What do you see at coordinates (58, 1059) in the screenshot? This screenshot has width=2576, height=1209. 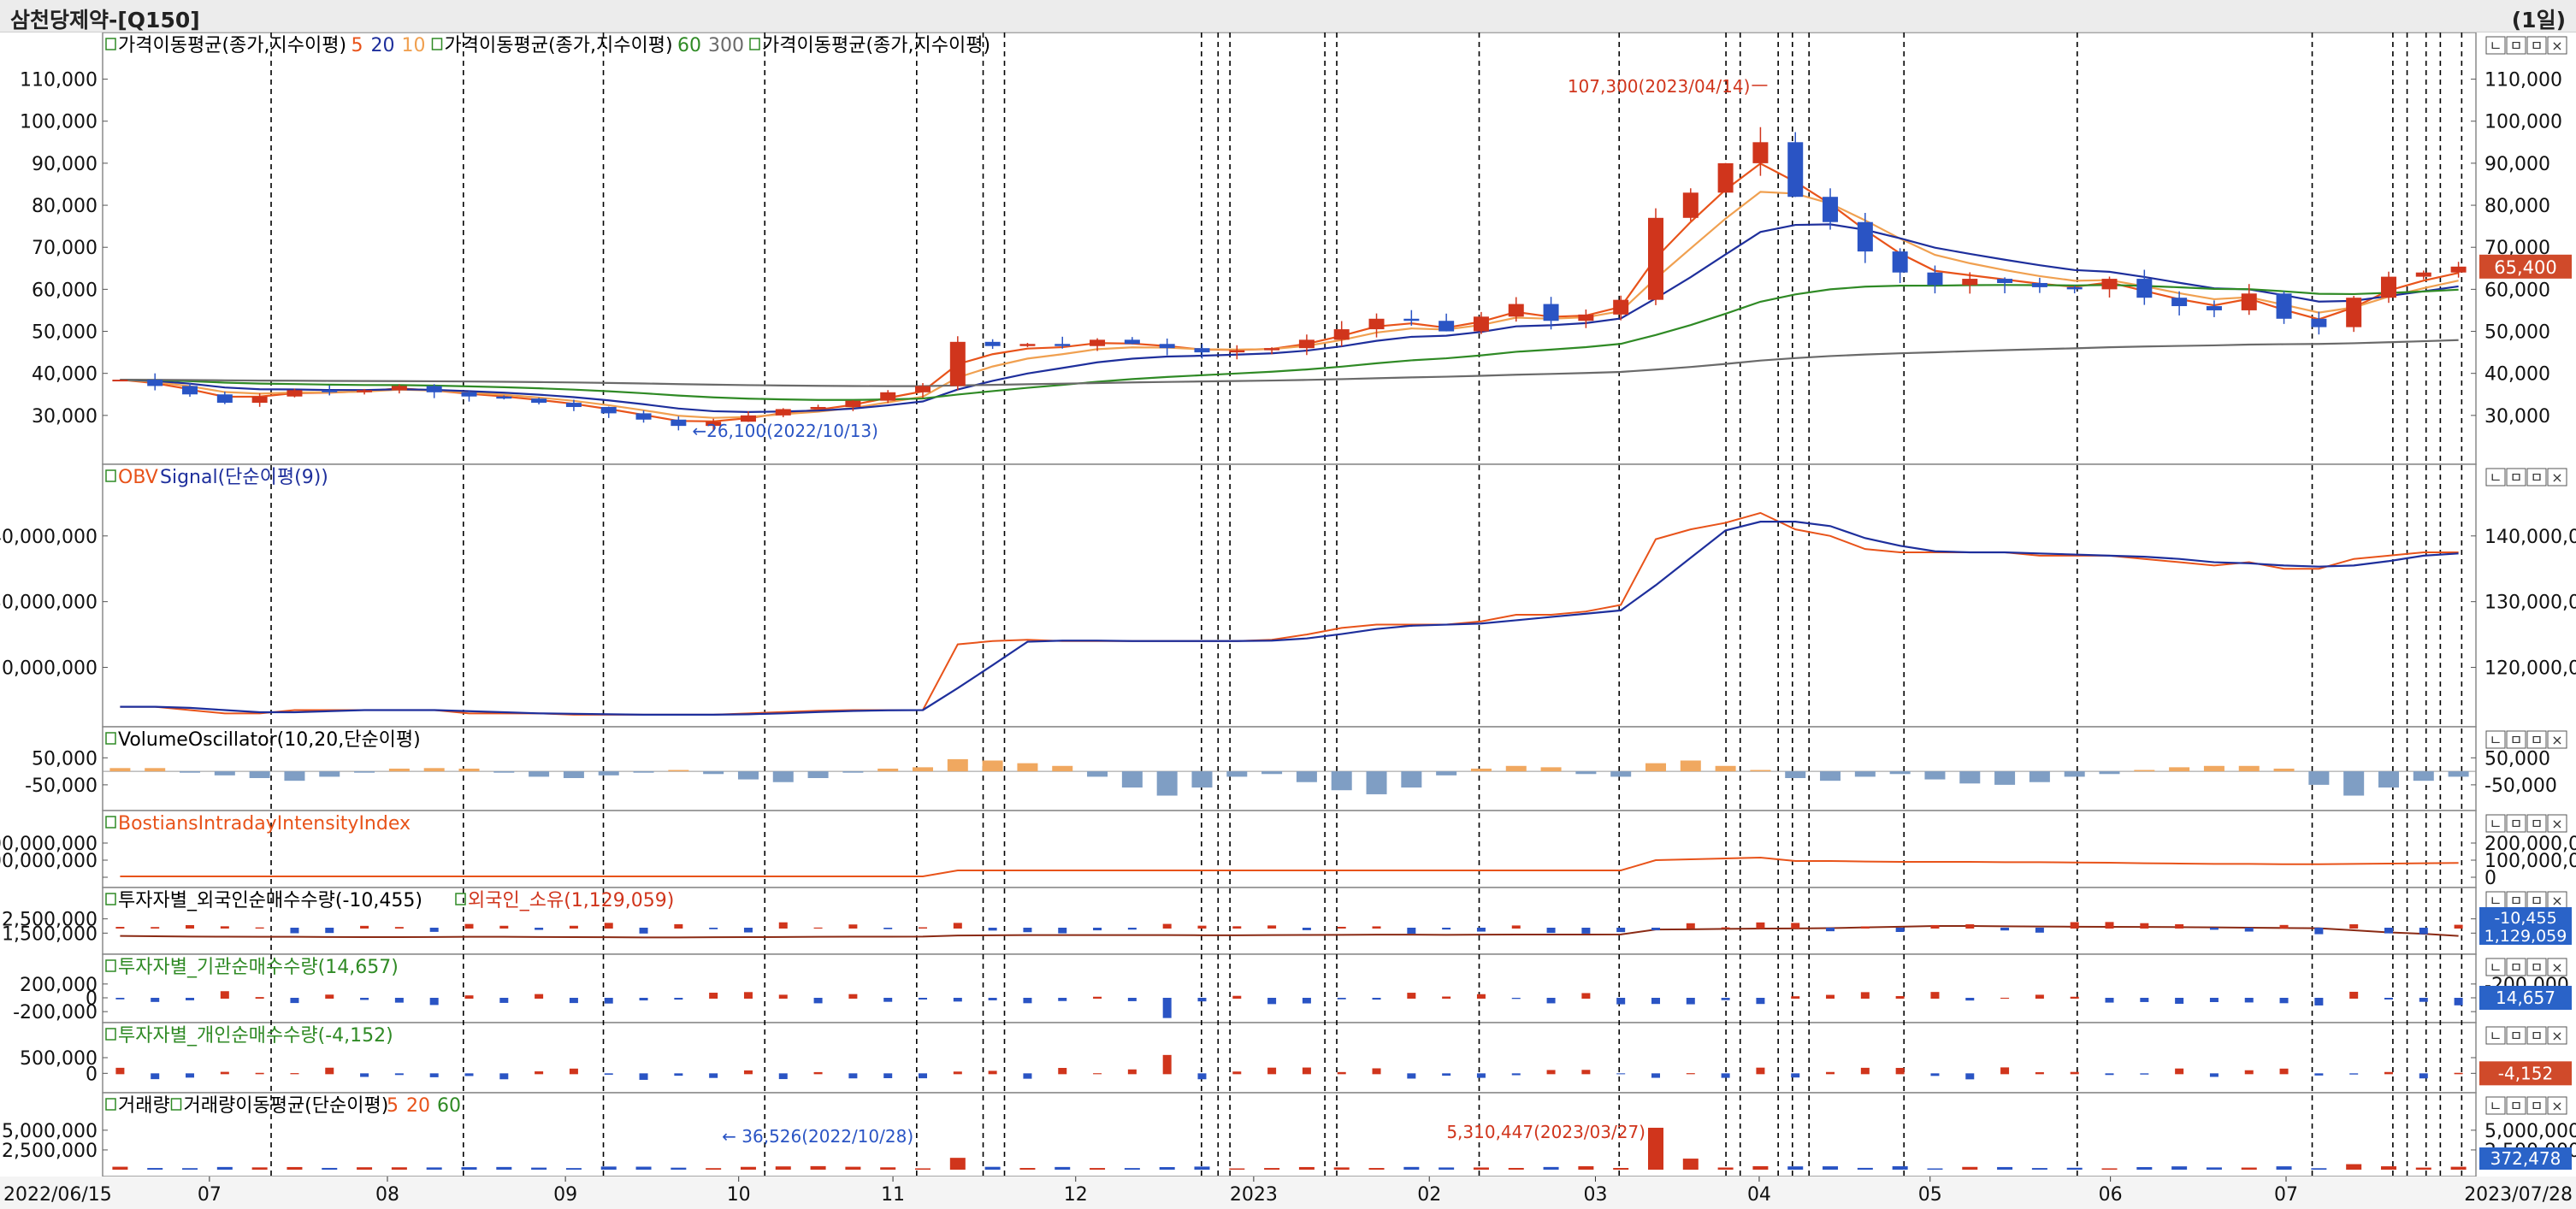 I see `y-tick-left: 500,000` at bounding box center [58, 1059].